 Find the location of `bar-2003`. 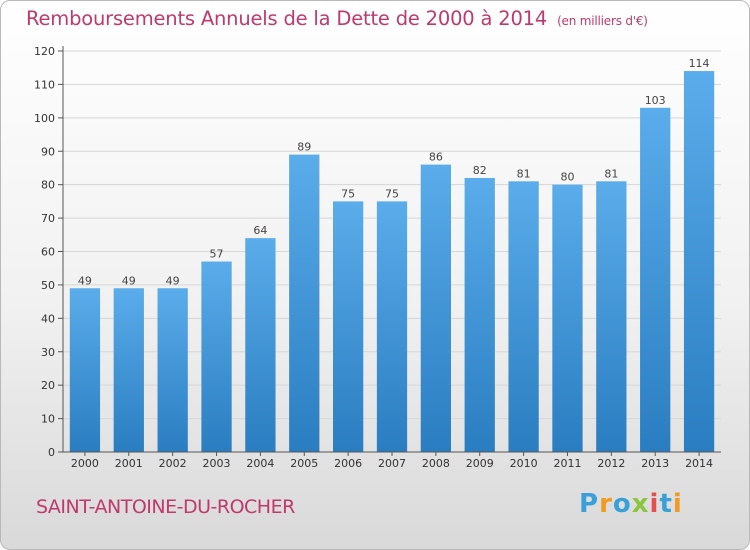

bar-2003 is located at coordinates (216, 356).